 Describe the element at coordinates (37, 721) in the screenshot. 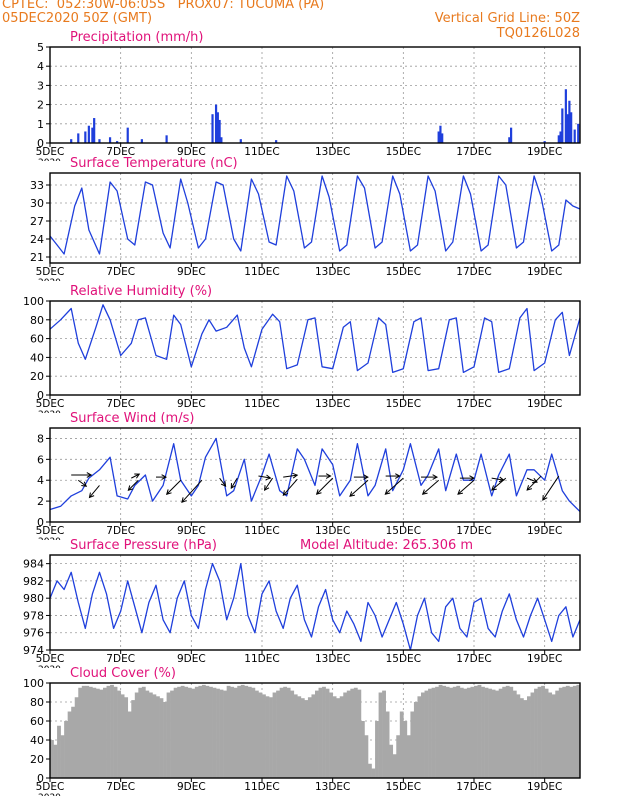

I see `y-tick-label: 60` at that location.